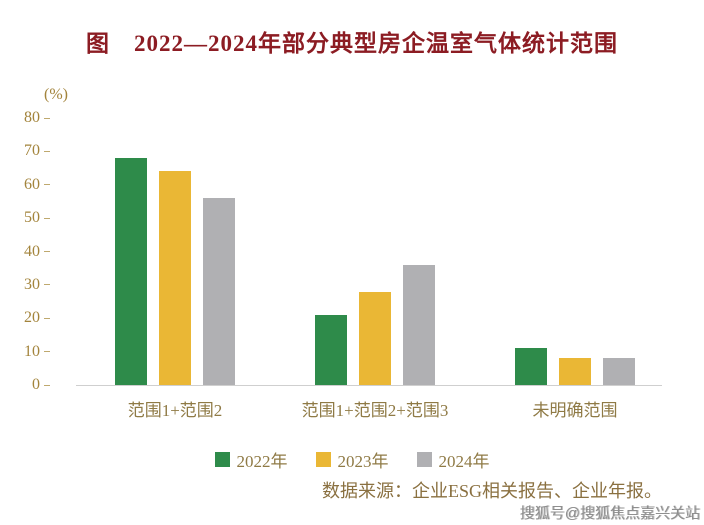  I want to click on x-category-label: 未明确范围, so click(575, 410).